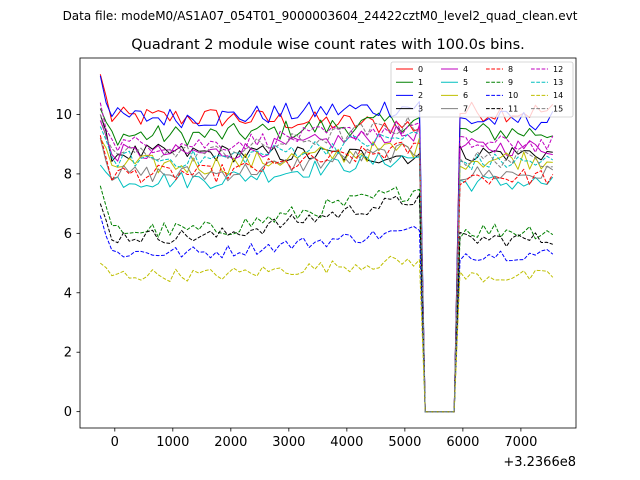 This screenshot has width=640, height=480. I want to click on y-tick-label: 4, so click(68, 293).